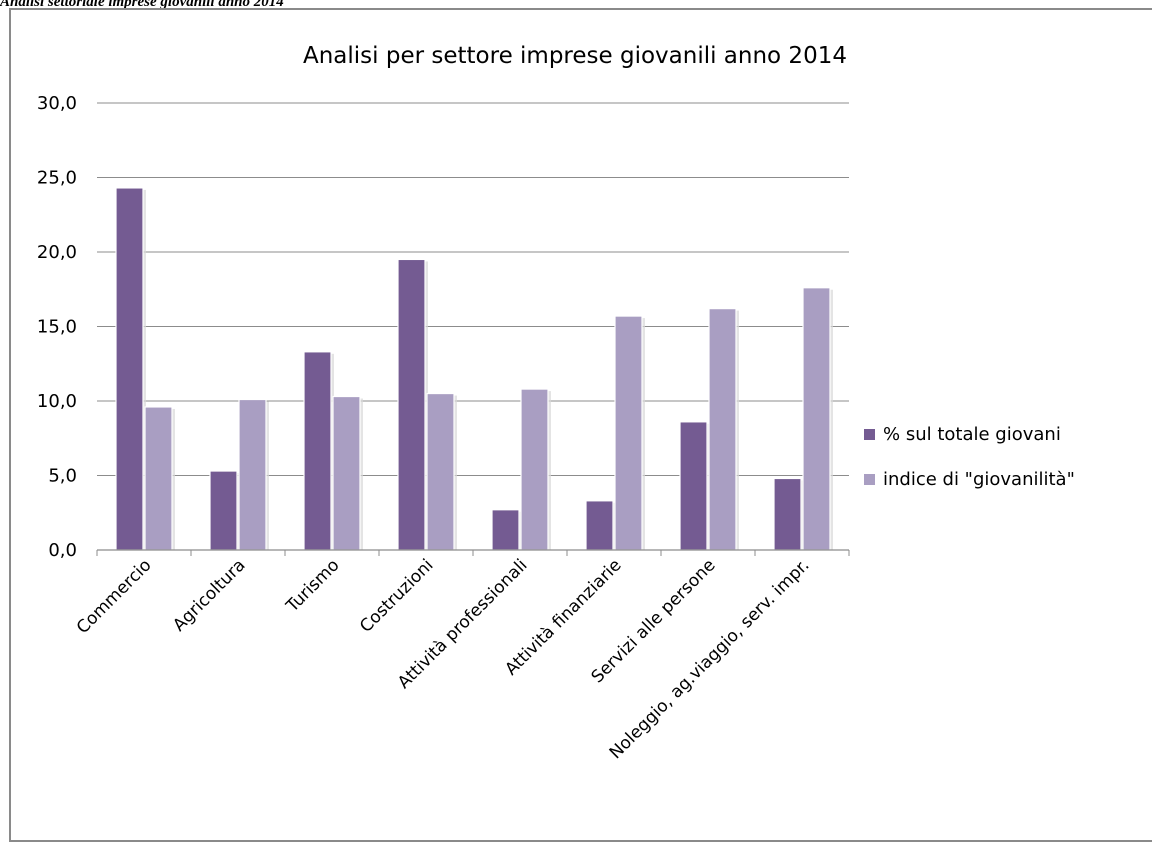 The height and width of the screenshot is (842, 1152). I want to click on legend-item: indice di "giovanilità", so click(969, 479).